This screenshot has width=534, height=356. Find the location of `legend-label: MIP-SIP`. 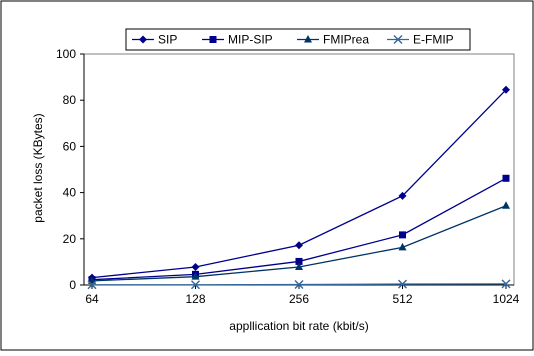

legend-label: MIP-SIP is located at coordinates (250, 40).